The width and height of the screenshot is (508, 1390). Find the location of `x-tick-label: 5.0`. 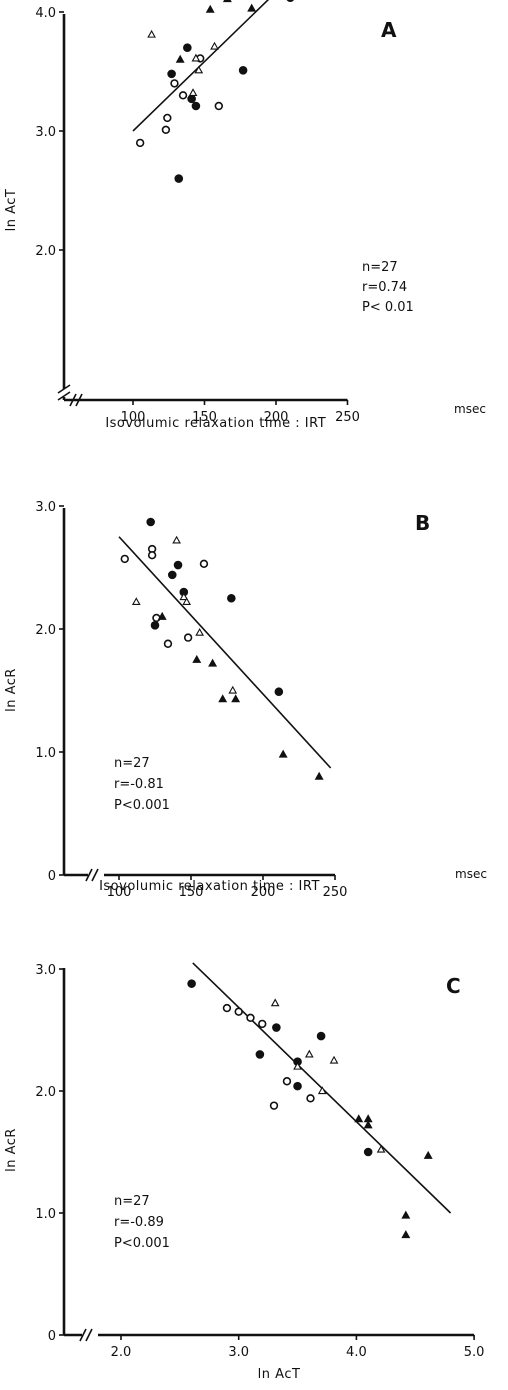

x-tick-label: 5.0 is located at coordinates (474, 1352).